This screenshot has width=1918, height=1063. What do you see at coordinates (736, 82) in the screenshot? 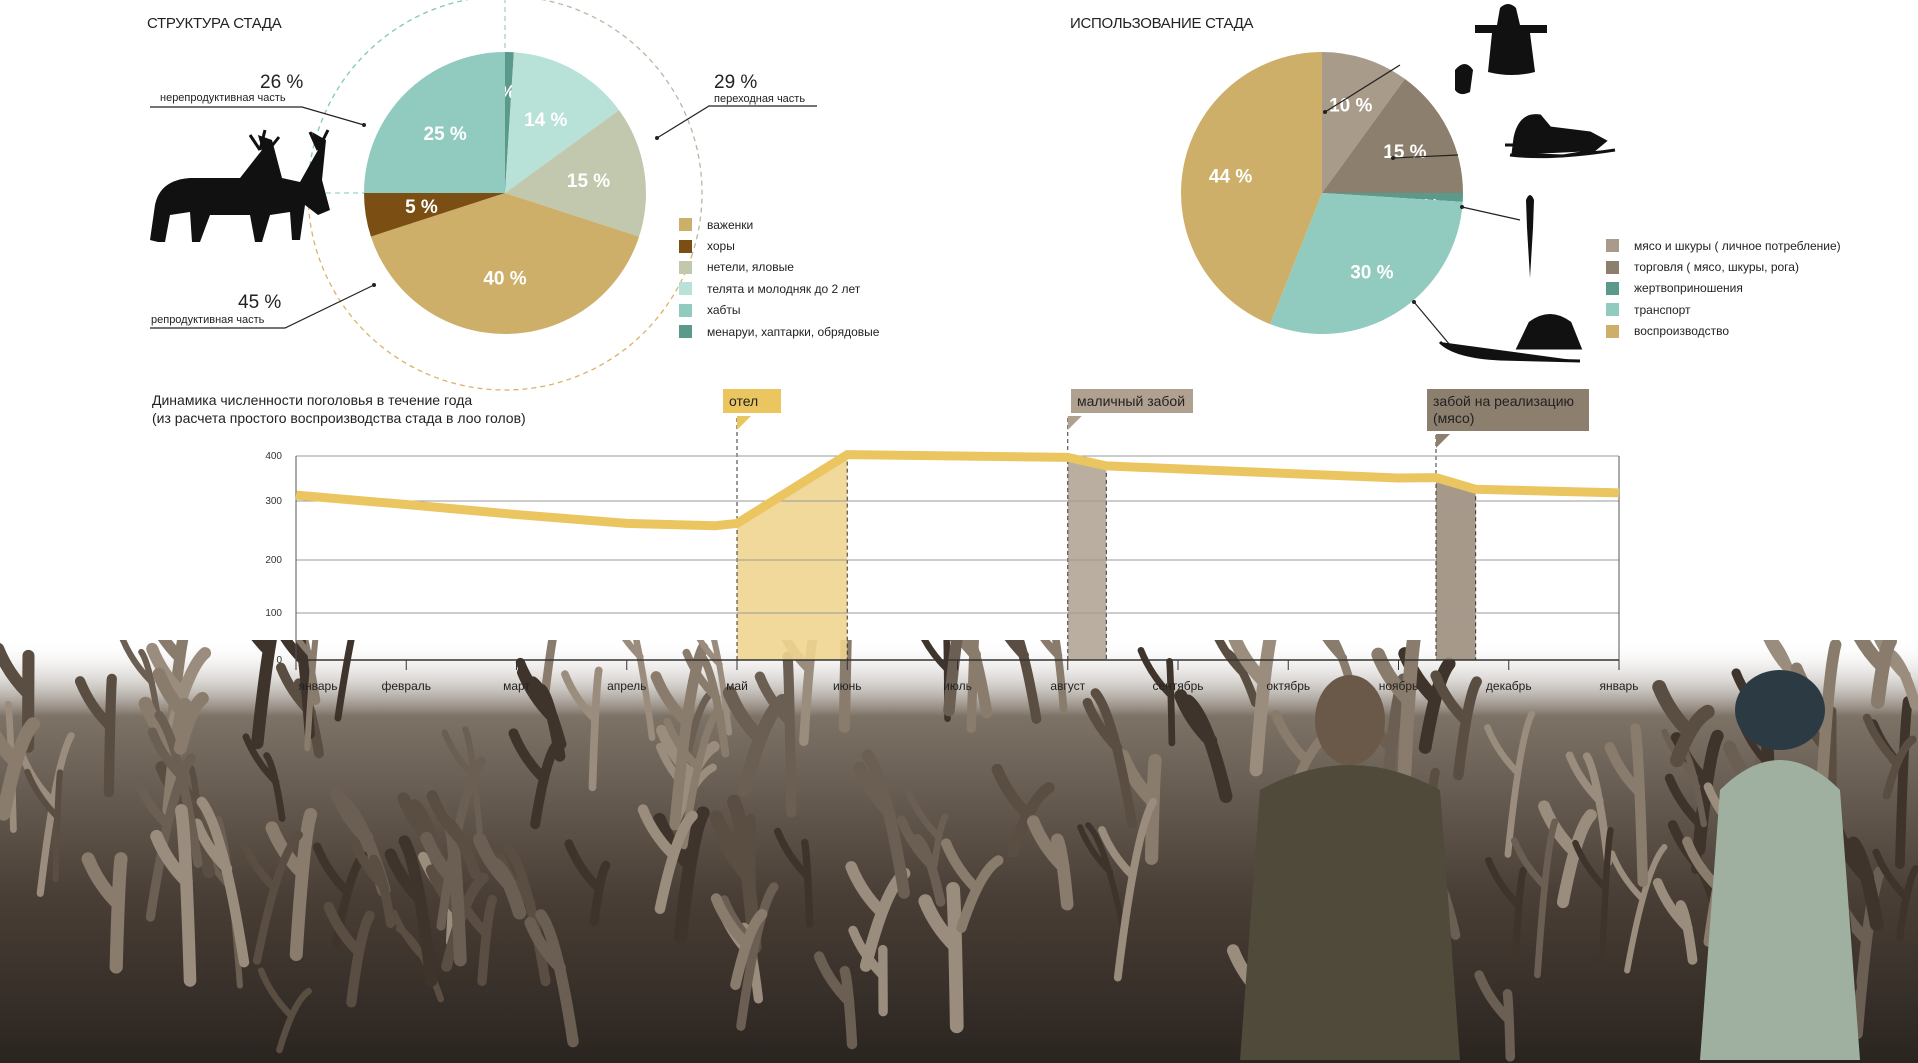
I see `callout-transition-pct: 29 %` at bounding box center [736, 82].